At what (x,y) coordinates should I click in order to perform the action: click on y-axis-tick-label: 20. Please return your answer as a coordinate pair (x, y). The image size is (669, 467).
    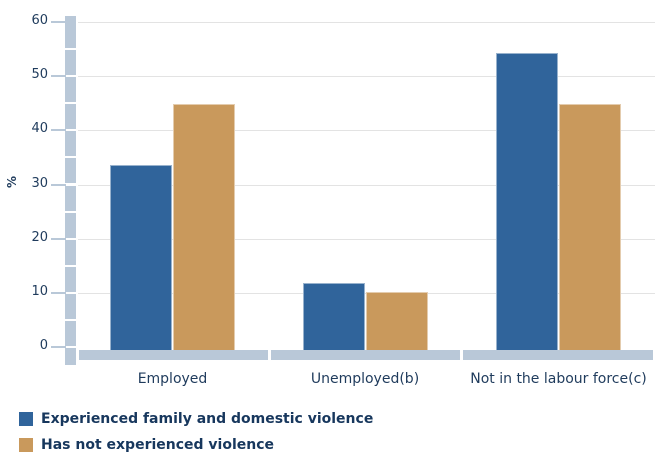
    Looking at the image, I should click on (39, 237).